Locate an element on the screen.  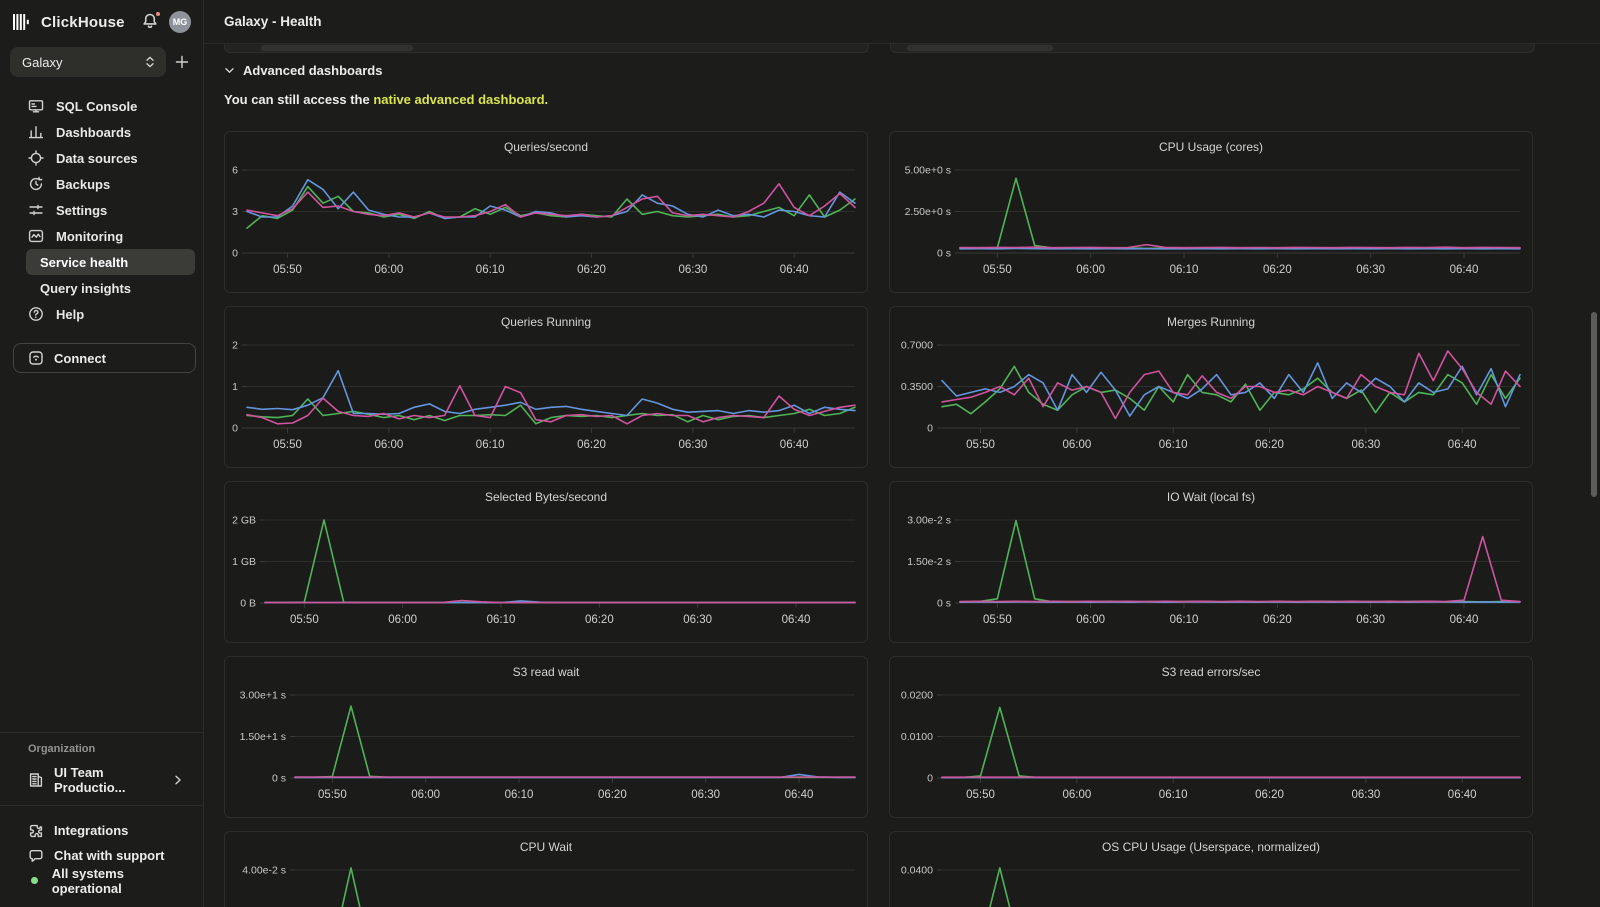
series-magenta is located at coordinates (1240, 246).